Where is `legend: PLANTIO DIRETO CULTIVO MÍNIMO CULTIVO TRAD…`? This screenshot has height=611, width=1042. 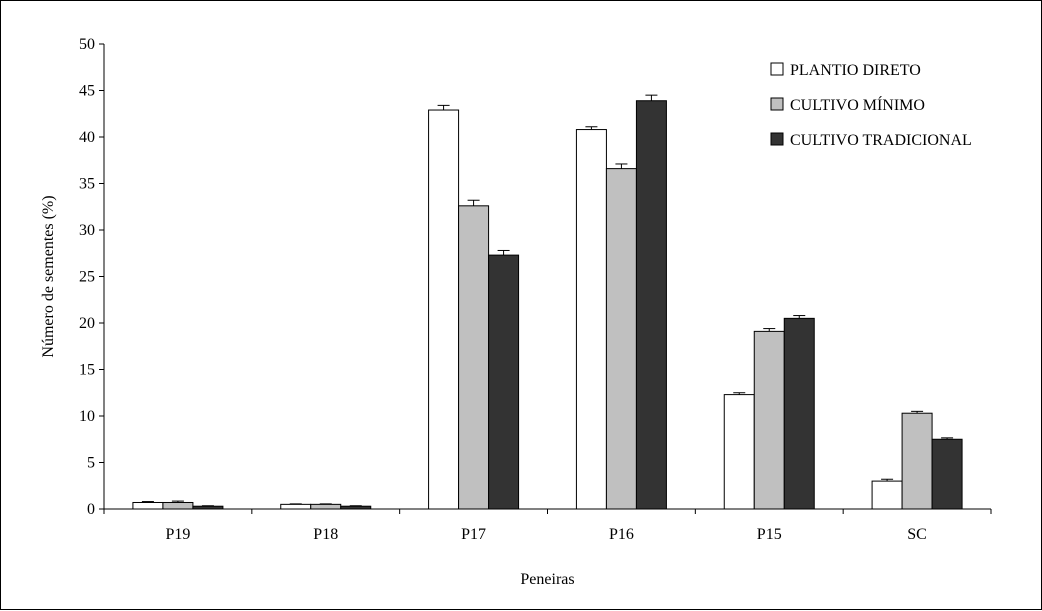
legend: PLANTIO DIRETO CULTIVO MÍNIMO CULTIVO TRAD… is located at coordinates (871, 105).